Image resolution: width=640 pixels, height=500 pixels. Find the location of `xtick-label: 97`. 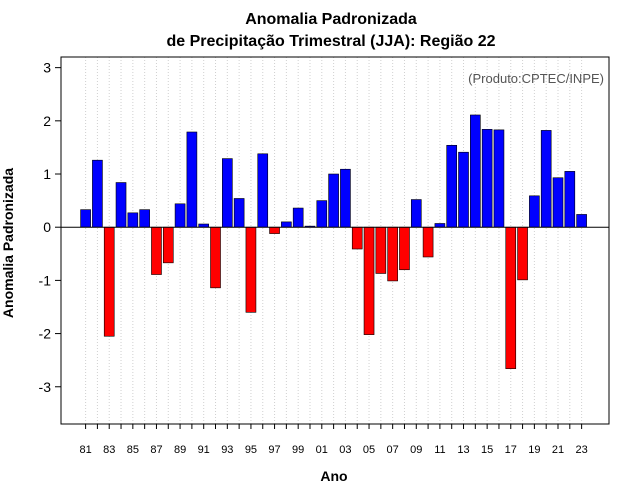

xtick-label: 97 is located at coordinates (274, 450).